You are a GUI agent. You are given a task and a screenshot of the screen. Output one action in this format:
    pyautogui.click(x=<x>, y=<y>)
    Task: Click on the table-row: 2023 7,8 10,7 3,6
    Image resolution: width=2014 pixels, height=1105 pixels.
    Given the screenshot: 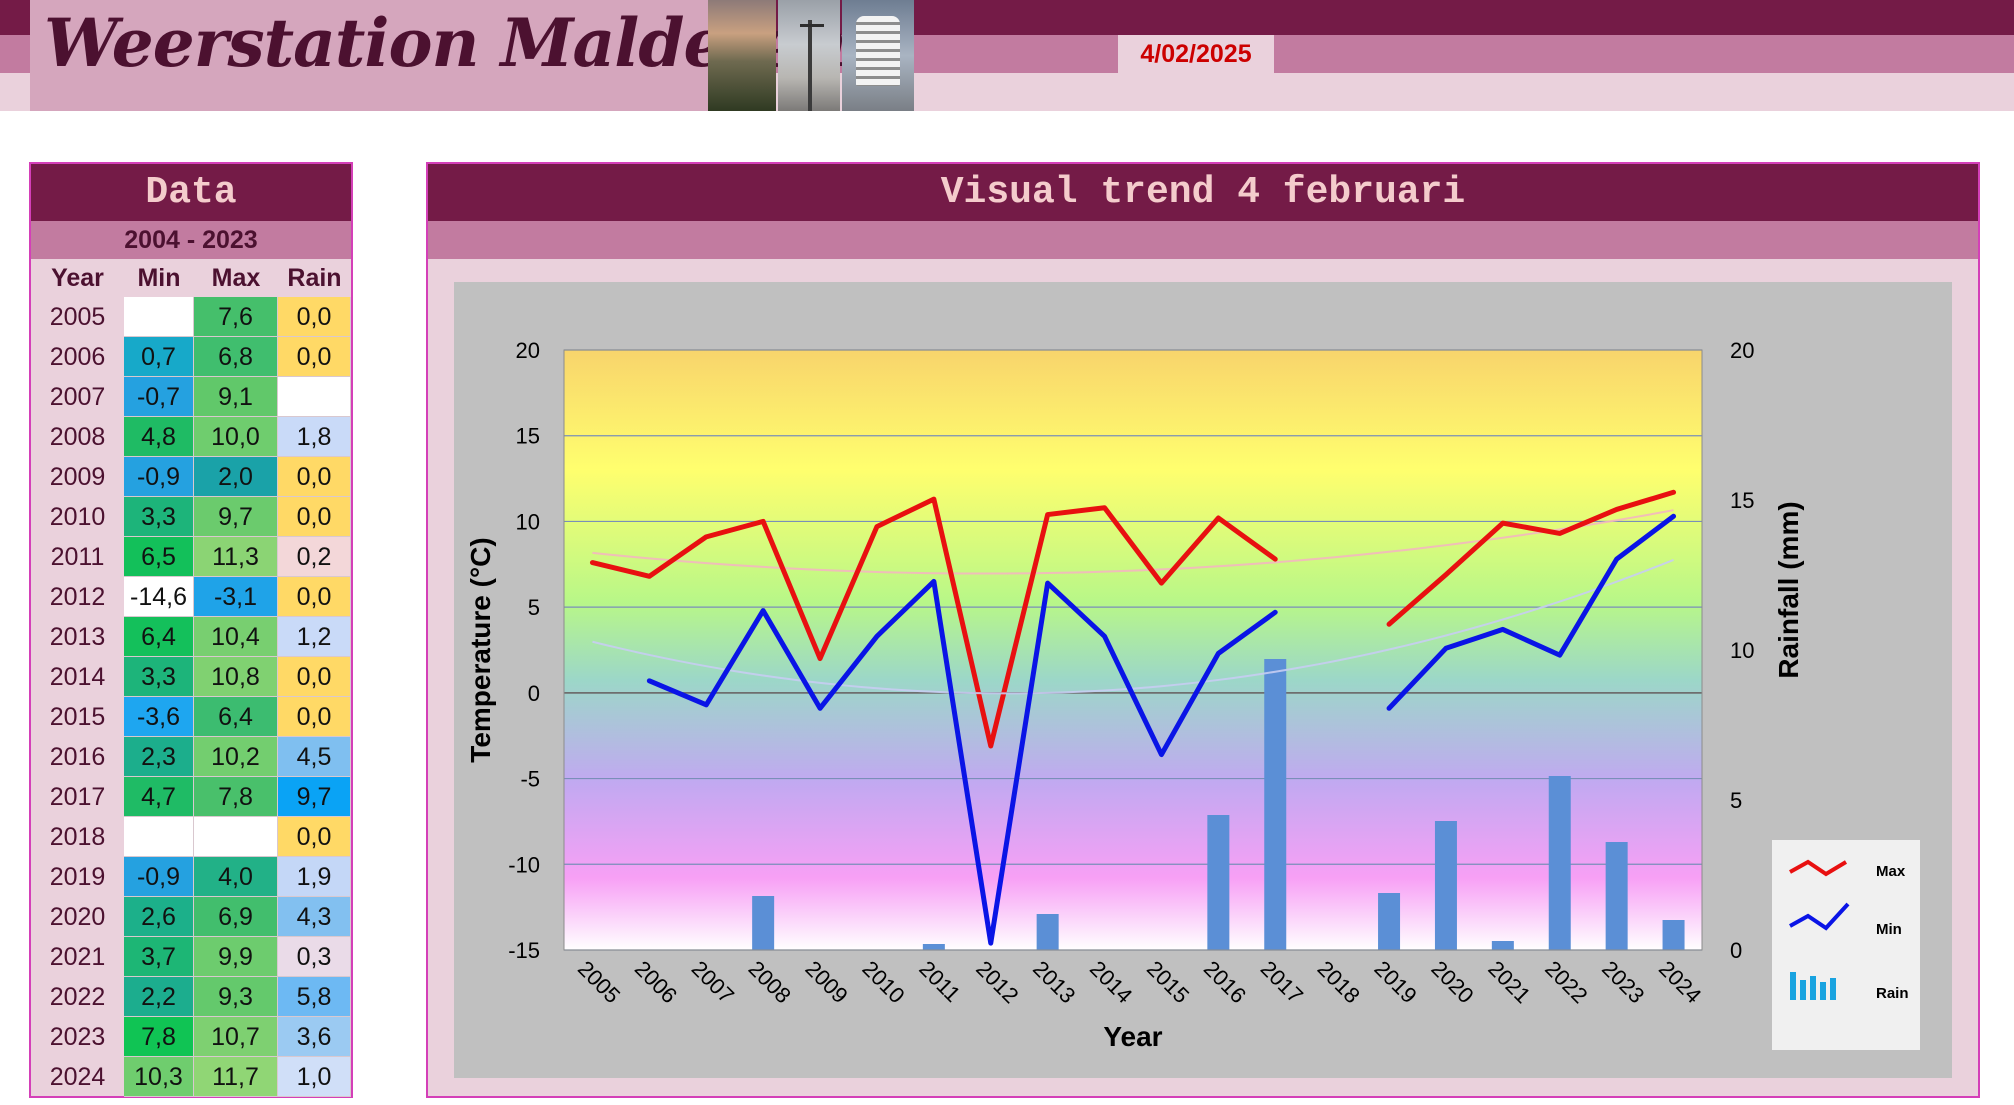 What is the action you would take?
    pyautogui.click(x=191, y=1037)
    